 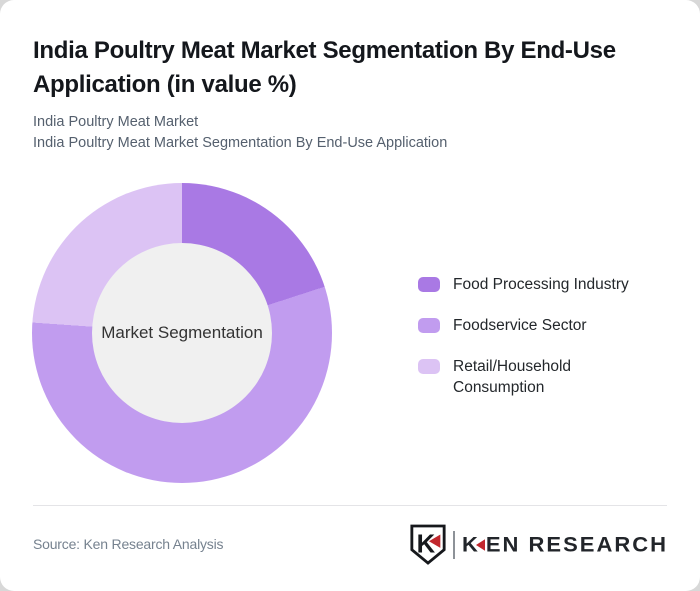 I want to click on legend-label: Retail/Household Consumption, so click(x=512, y=377).